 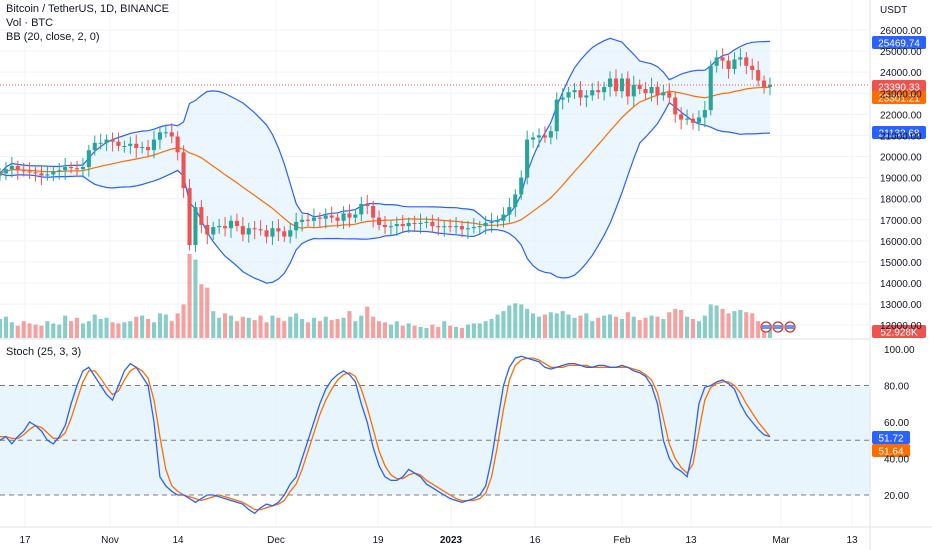 I want to click on stoch-legend: Stoch (25, 3, 3), so click(x=43, y=352).